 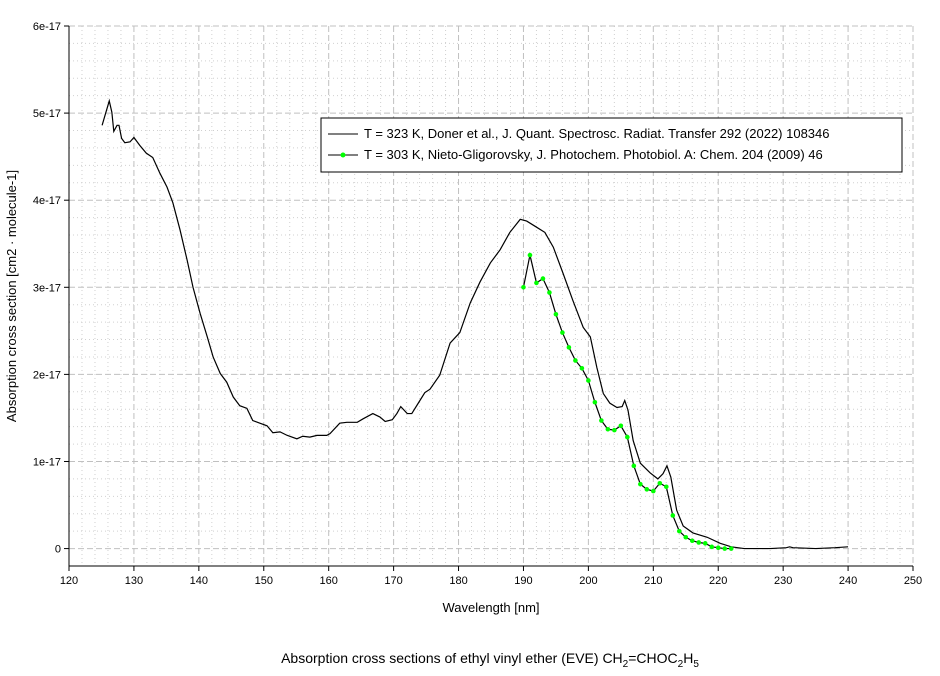 What do you see at coordinates (688, 658) in the screenshot?
I see `title-part: H` at bounding box center [688, 658].